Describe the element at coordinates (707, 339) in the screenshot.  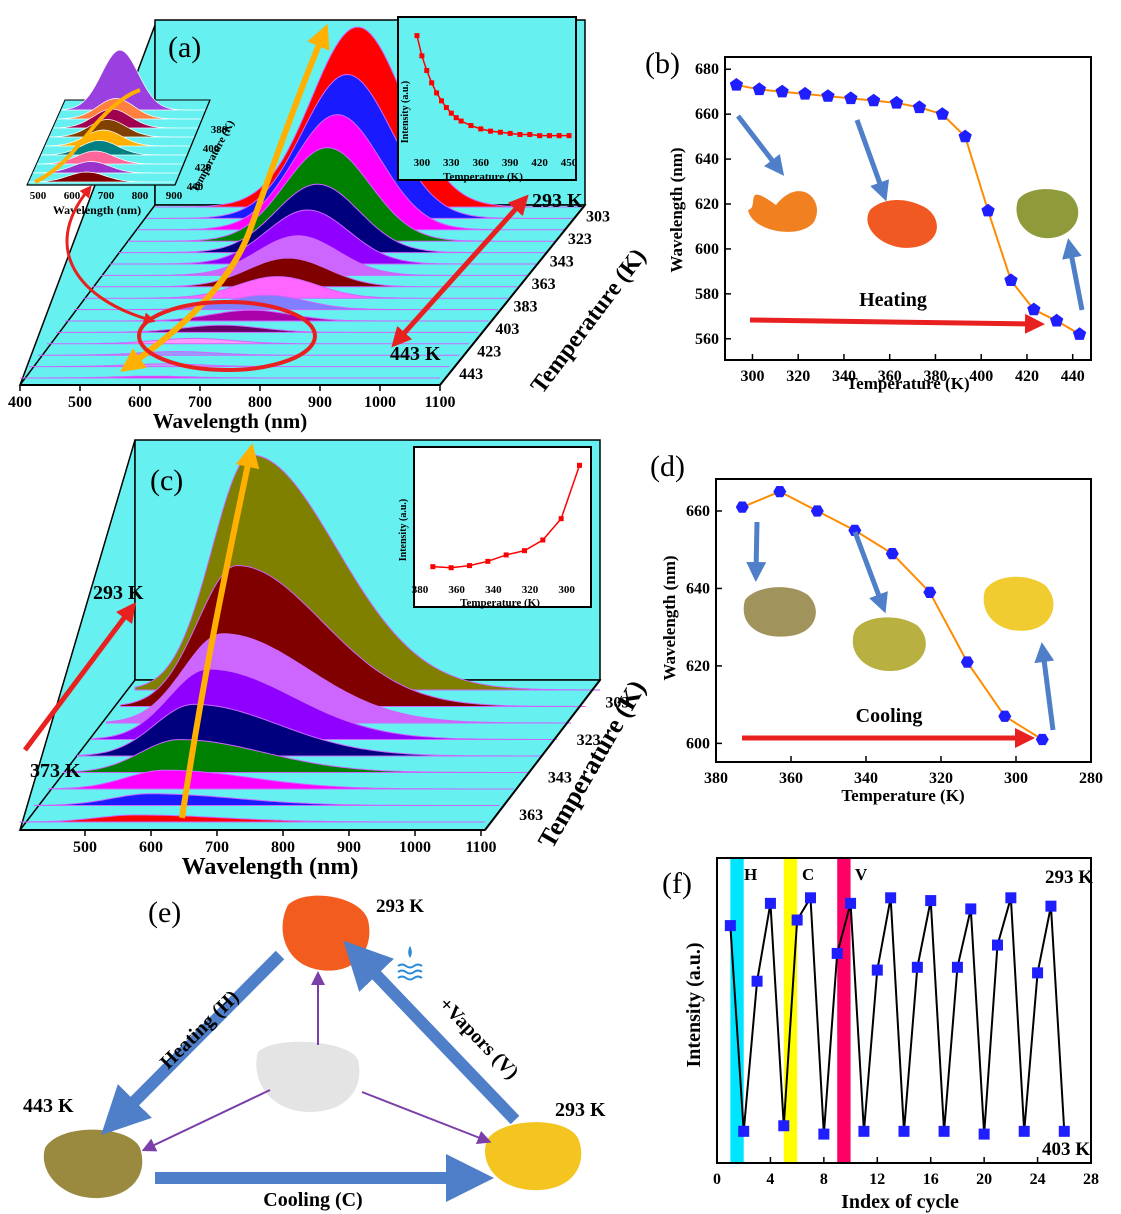
I see `y-tick-label: 560` at that location.